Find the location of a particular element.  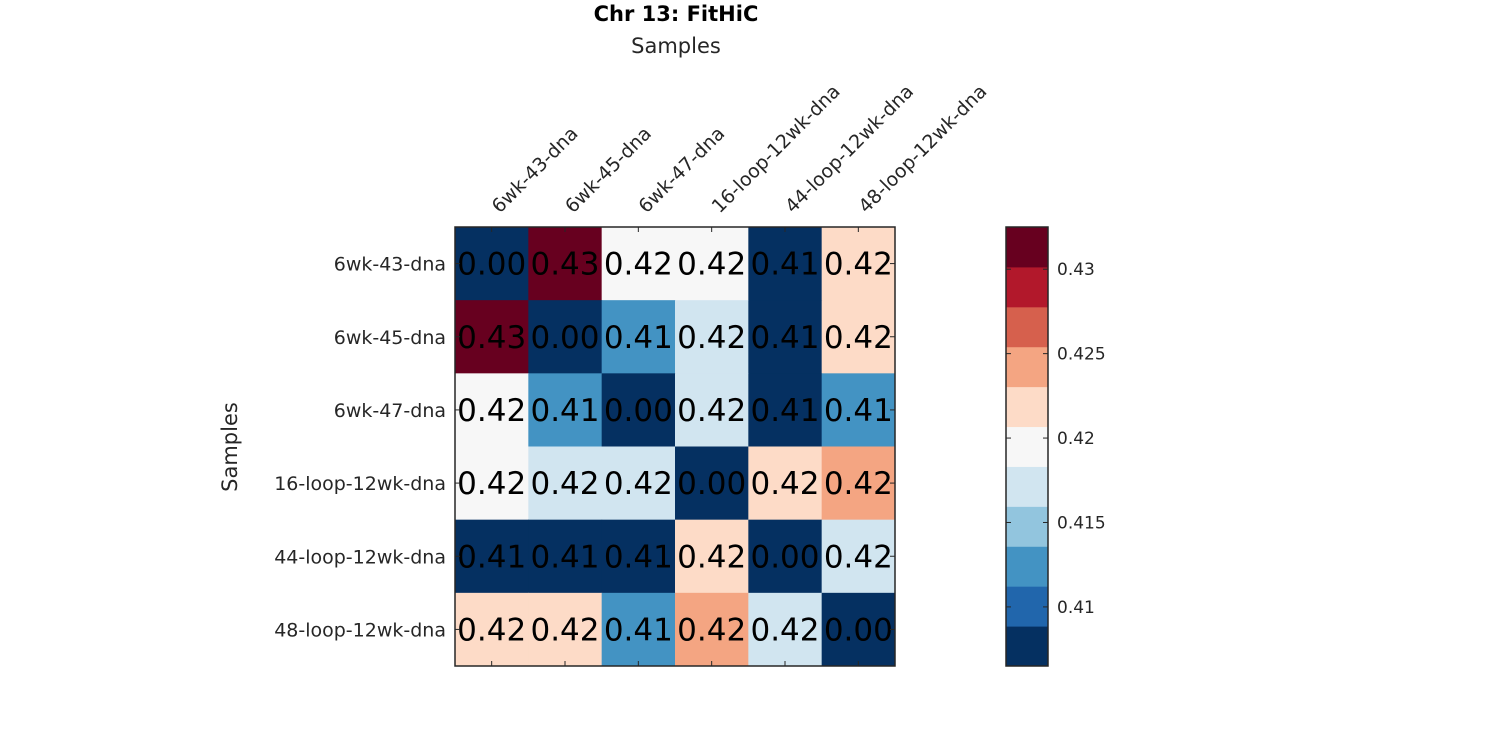

colorbar-frame is located at coordinates (1027, 446).